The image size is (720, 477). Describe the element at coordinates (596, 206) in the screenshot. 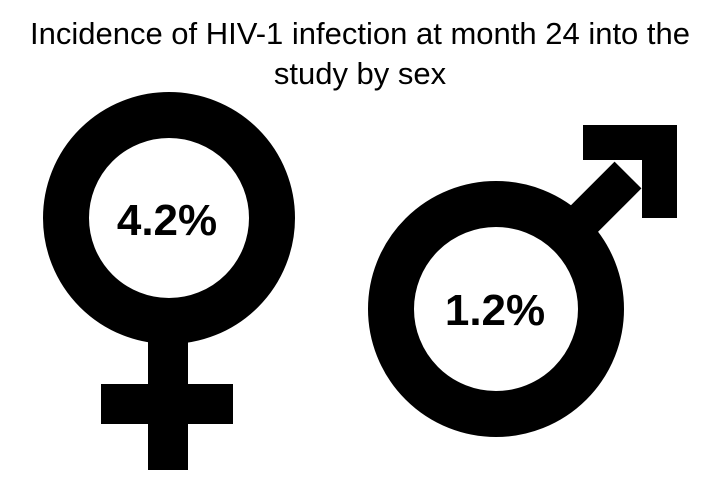

I see `male-arrow-shaft` at that location.